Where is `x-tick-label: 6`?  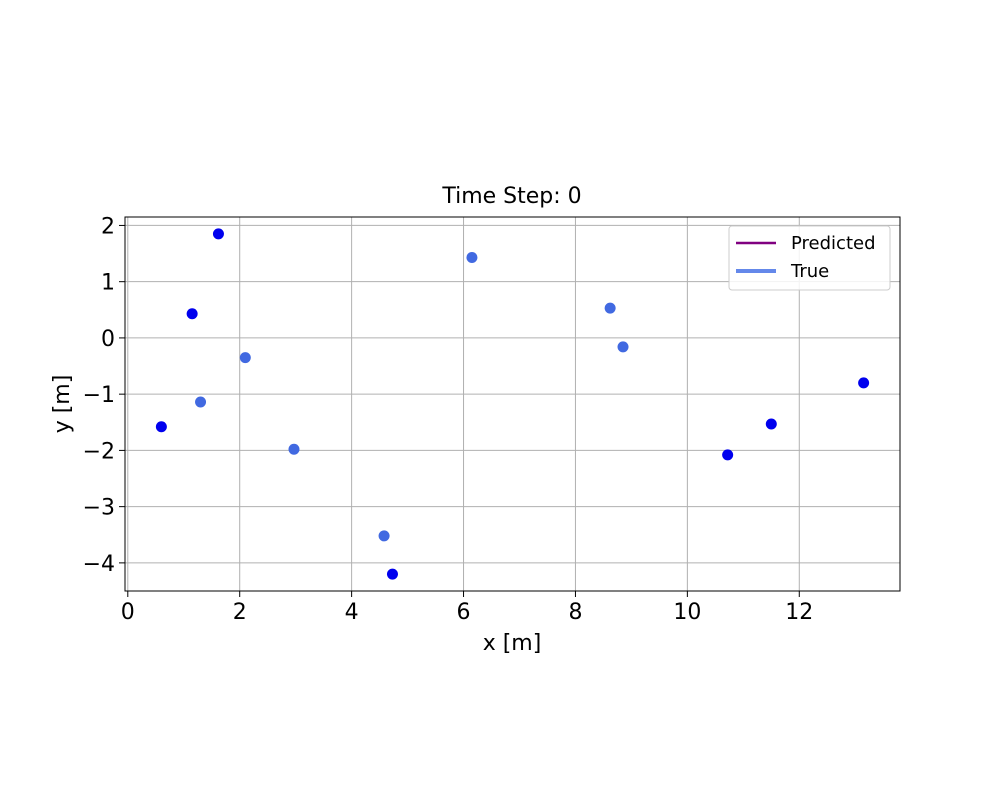
x-tick-label: 6 is located at coordinates (464, 612).